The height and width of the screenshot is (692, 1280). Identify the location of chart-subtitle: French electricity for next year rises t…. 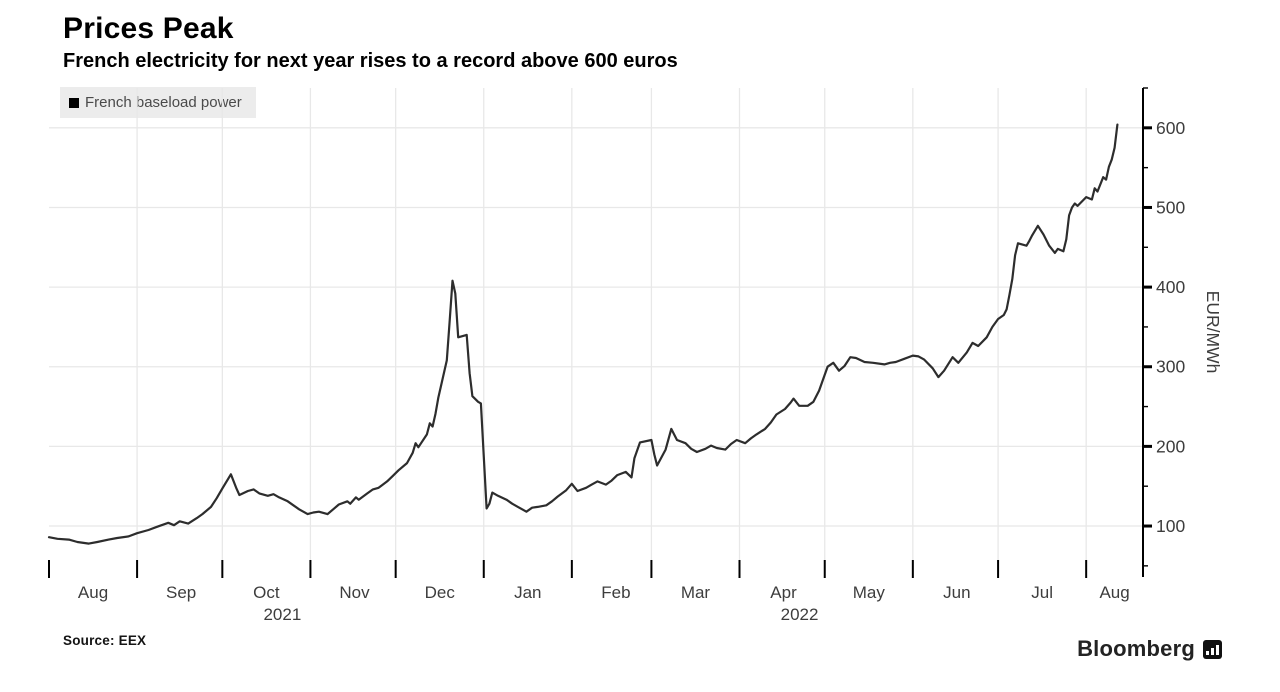
(370, 61).